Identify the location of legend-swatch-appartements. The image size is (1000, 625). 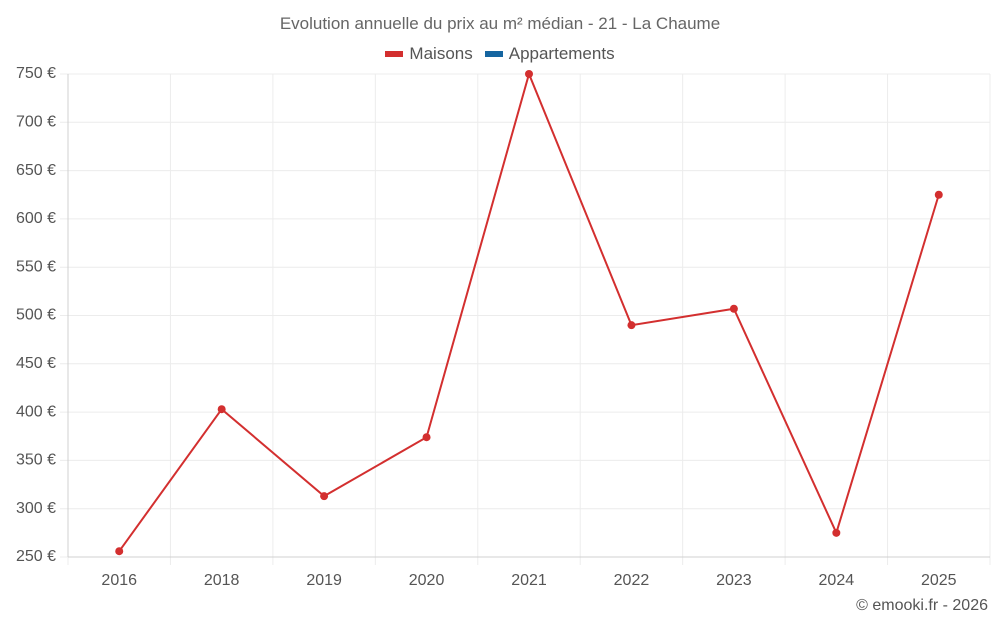
(493, 54).